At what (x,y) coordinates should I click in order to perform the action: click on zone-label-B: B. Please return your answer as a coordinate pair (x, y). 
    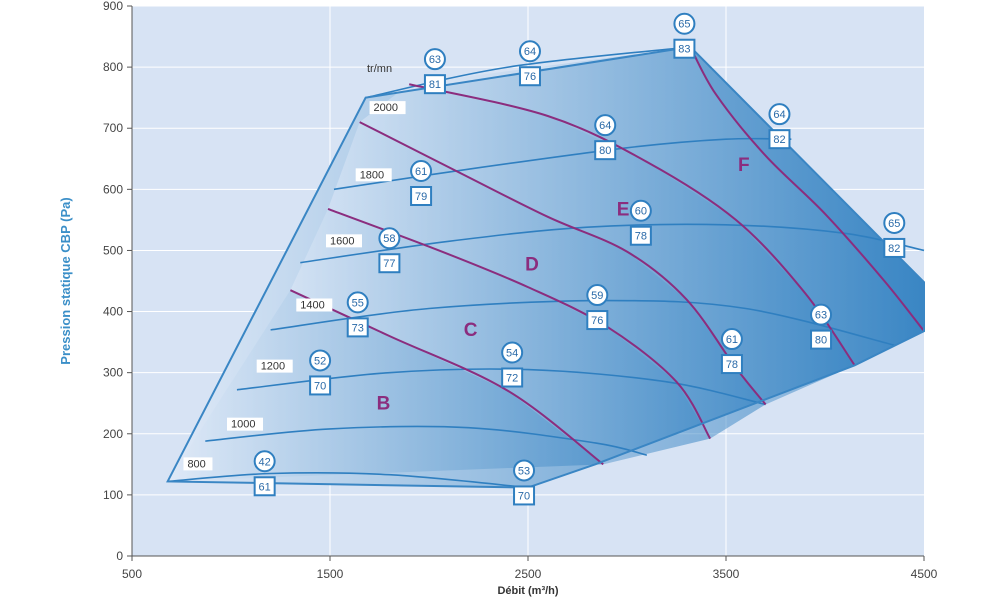
    Looking at the image, I should click on (384, 403).